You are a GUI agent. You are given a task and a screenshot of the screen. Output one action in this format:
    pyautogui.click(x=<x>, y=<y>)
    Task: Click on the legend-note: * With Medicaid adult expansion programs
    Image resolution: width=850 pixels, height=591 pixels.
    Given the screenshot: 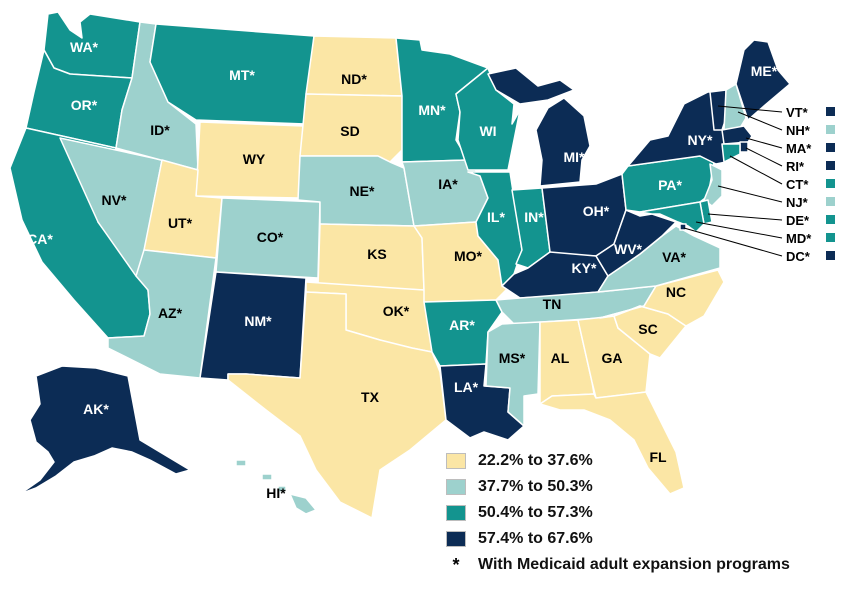 What is the action you would take?
    pyautogui.click(x=646, y=565)
    